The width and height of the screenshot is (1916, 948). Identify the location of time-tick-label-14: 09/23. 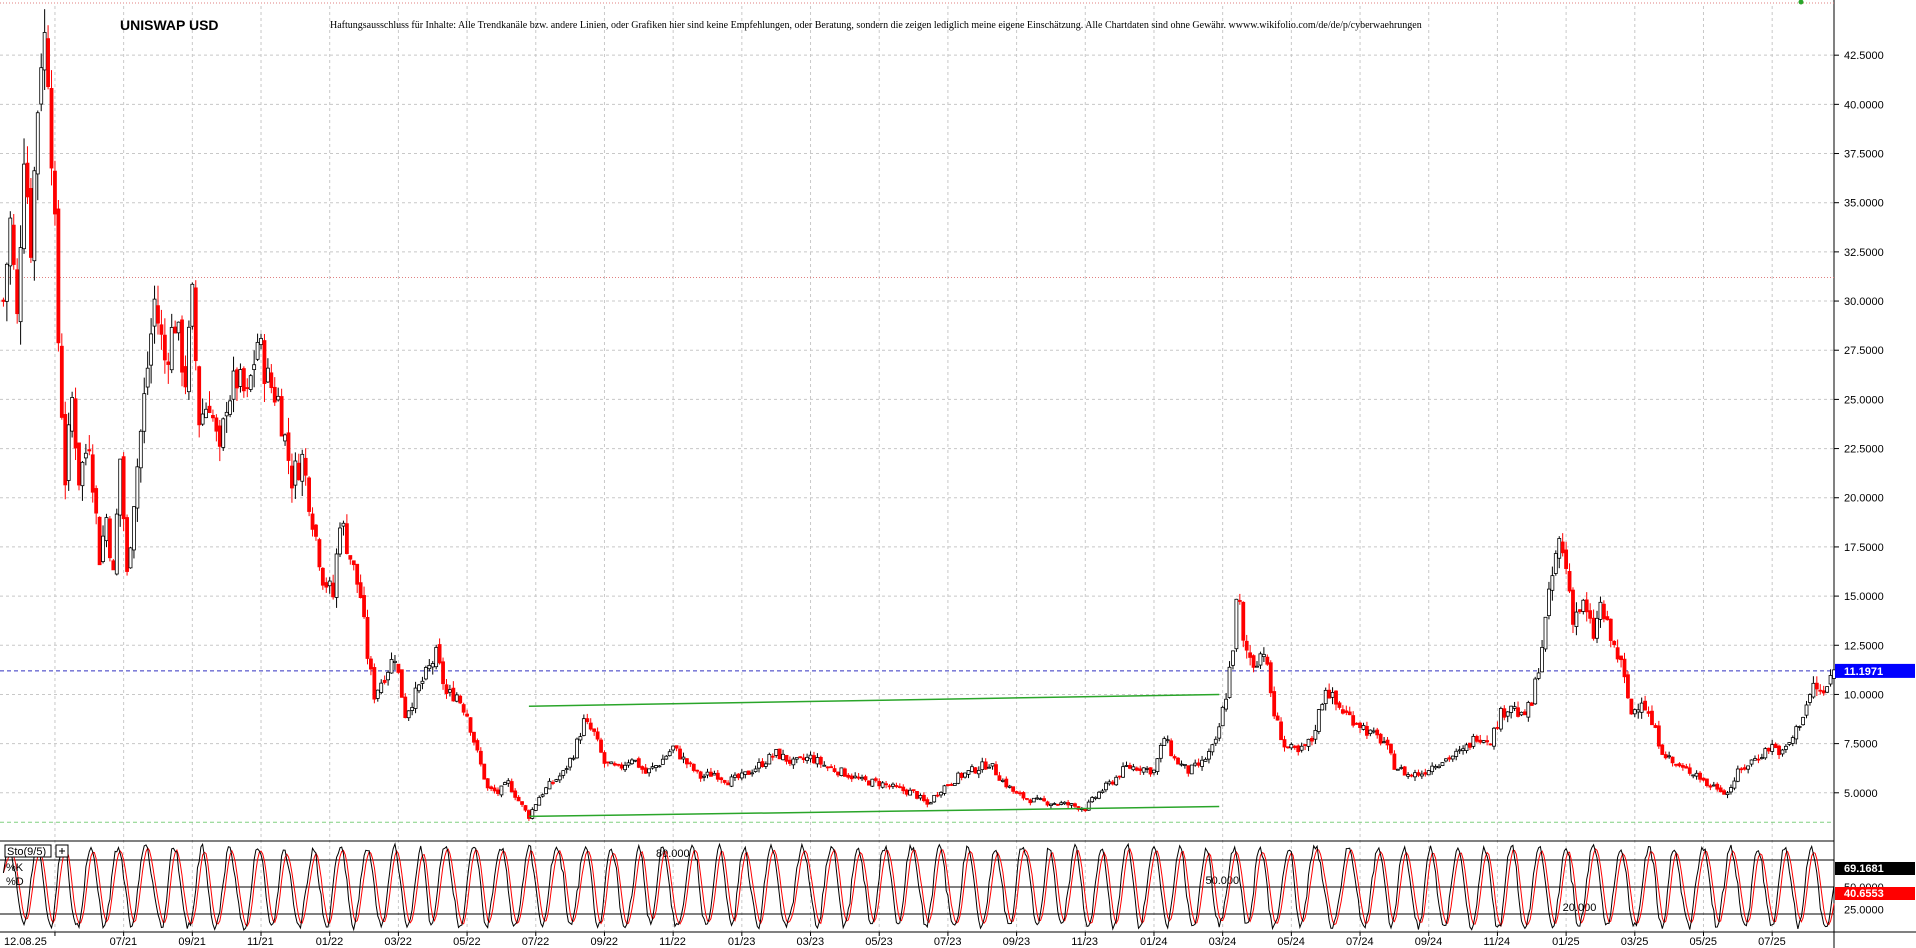
(1017, 942).